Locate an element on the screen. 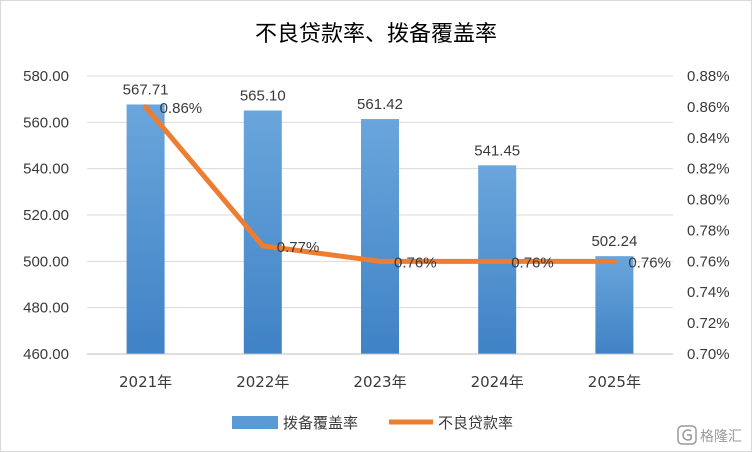 Image resolution: width=752 pixels, height=452 pixels. right-tick-label: 0.70% is located at coordinates (708, 354).